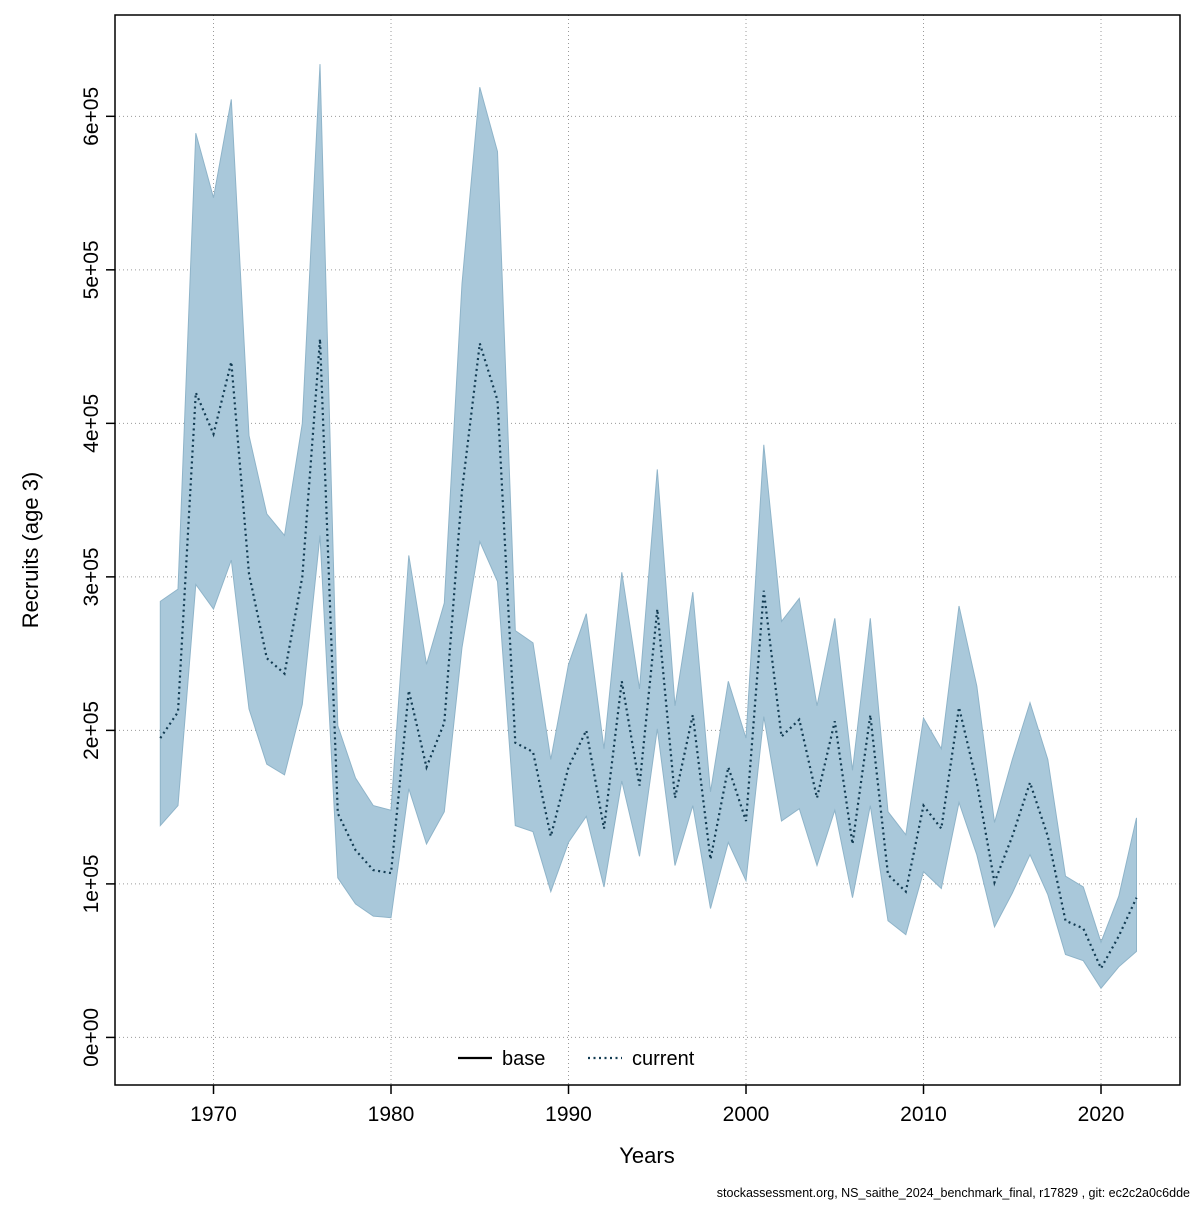 The width and height of the screenshot is (1200, 1205). Describe the element at coordinates (91, 269) in the screenshot. I see `y-tick-label: 5e+05` at that location.